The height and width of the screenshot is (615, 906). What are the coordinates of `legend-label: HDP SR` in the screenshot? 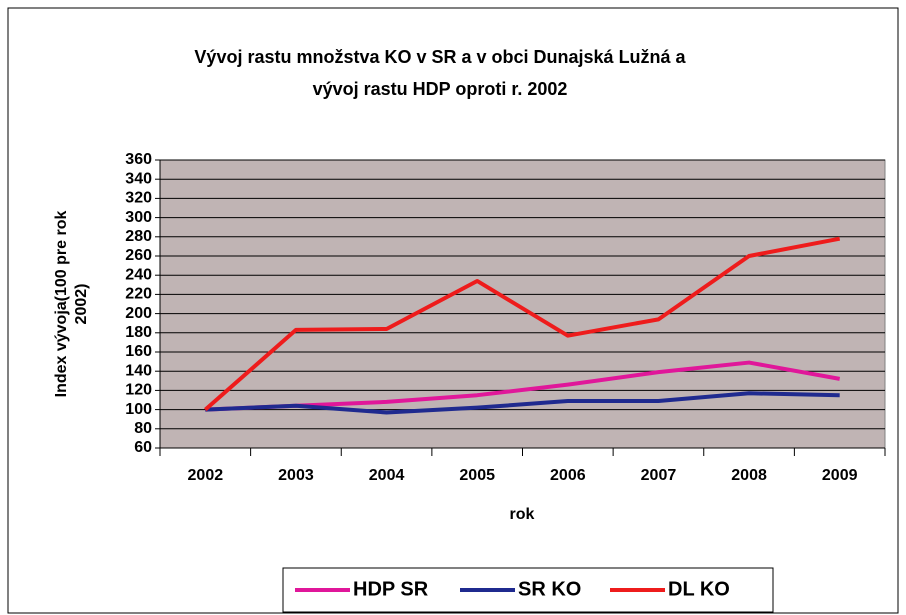 It's located at (391, 589).